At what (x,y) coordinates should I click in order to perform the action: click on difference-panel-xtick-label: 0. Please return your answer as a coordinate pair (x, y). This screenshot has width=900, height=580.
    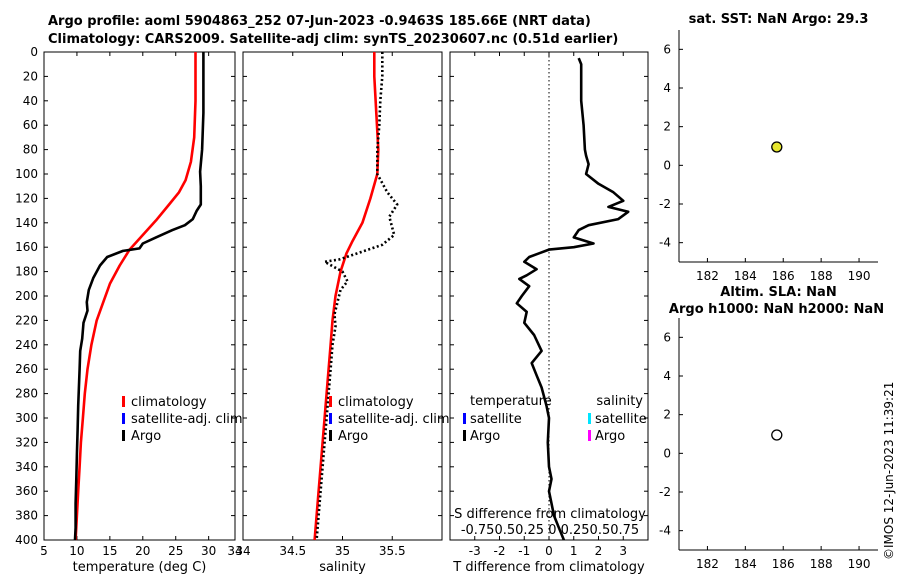
    Looking at the image, I should click on (549, 551).